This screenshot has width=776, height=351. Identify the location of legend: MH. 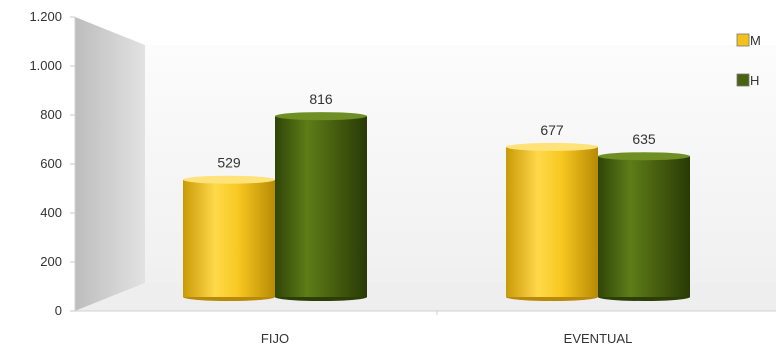
(748, 60).